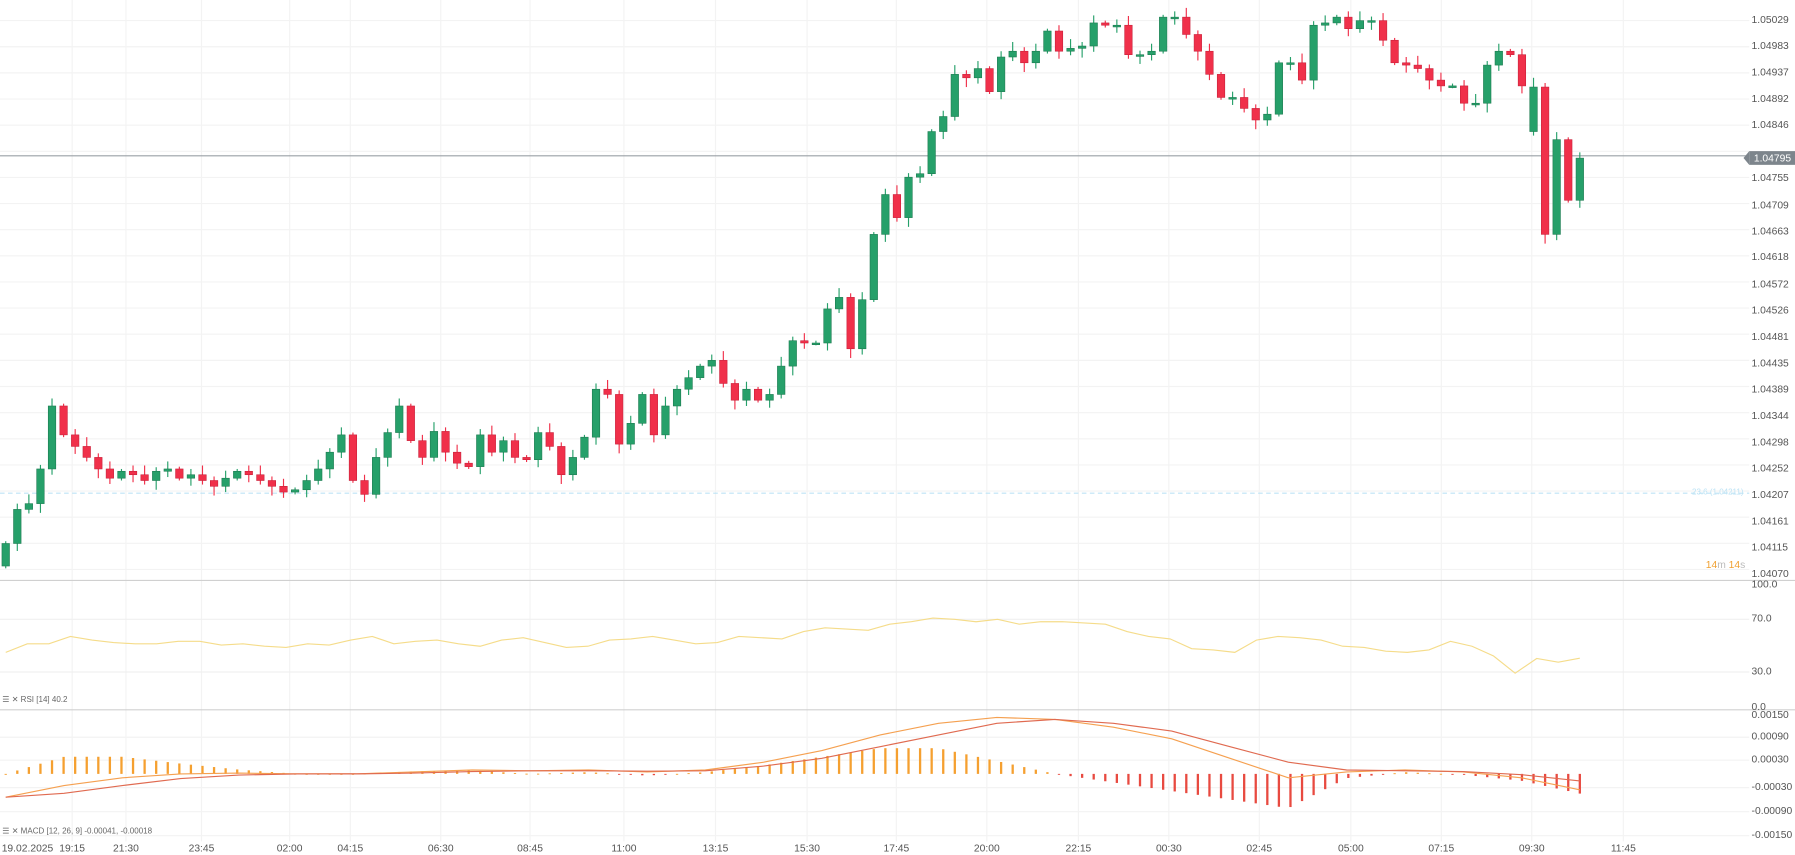  Describe the element at coordinates (1770, 98) in the screenshot. I see `price-tick: 1.04892` at that location.